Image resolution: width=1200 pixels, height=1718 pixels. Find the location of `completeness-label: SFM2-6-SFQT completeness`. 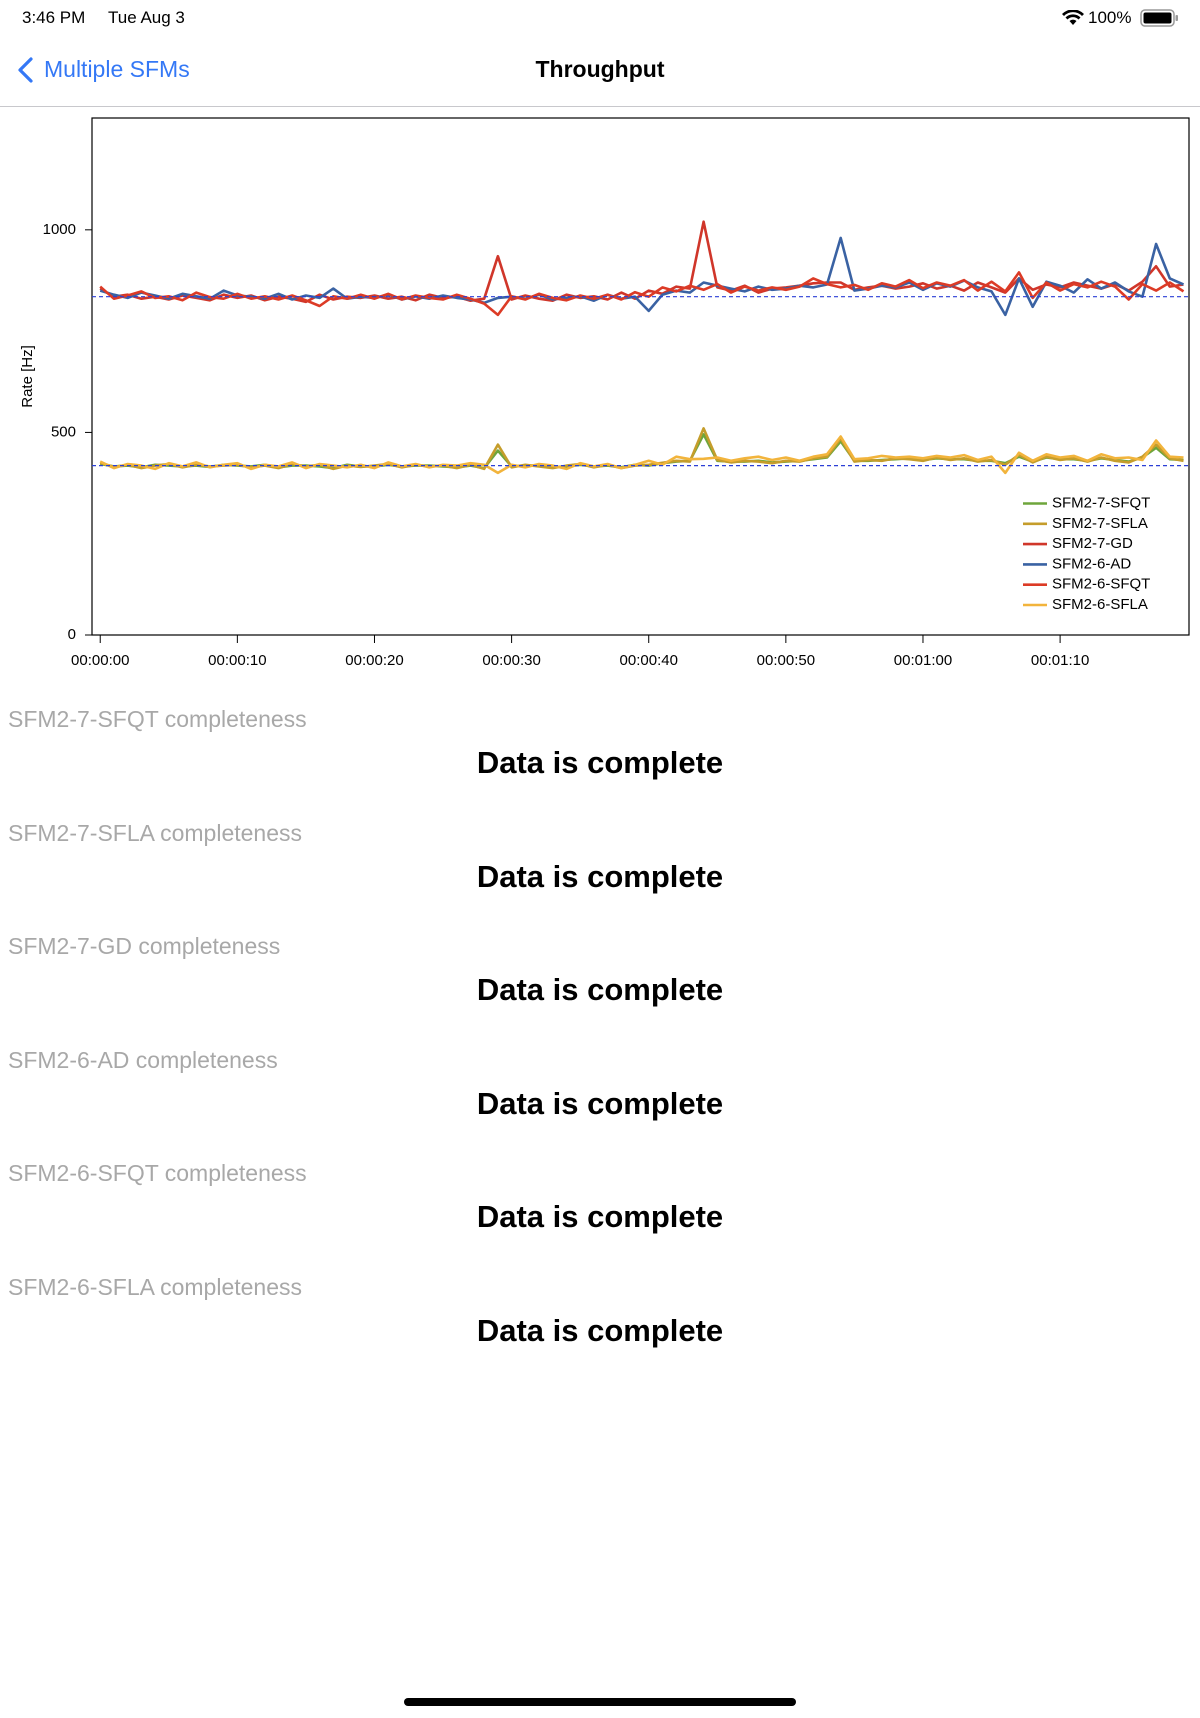

completeness-label: SFM2-6-SFQT completeness is located at coordinates (157, 1173).